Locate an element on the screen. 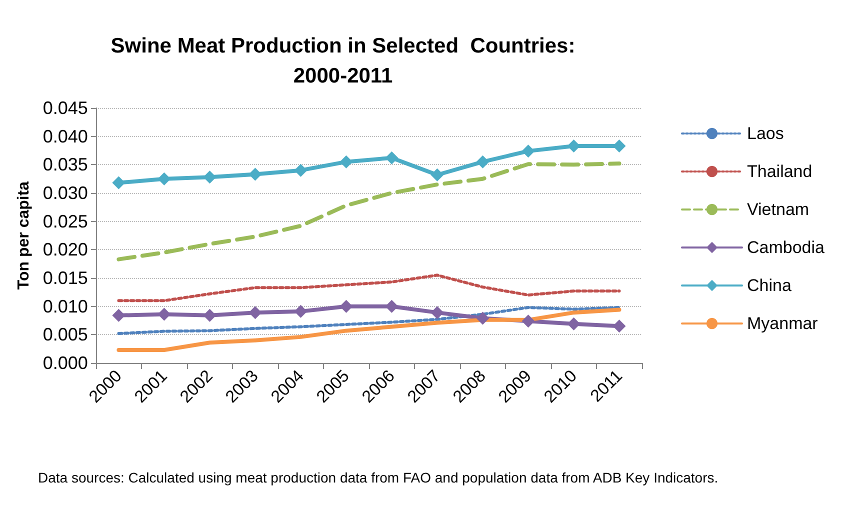 The image size is (855, 517). y-tick-label: 0.030 is located at coordinates (65, 193).